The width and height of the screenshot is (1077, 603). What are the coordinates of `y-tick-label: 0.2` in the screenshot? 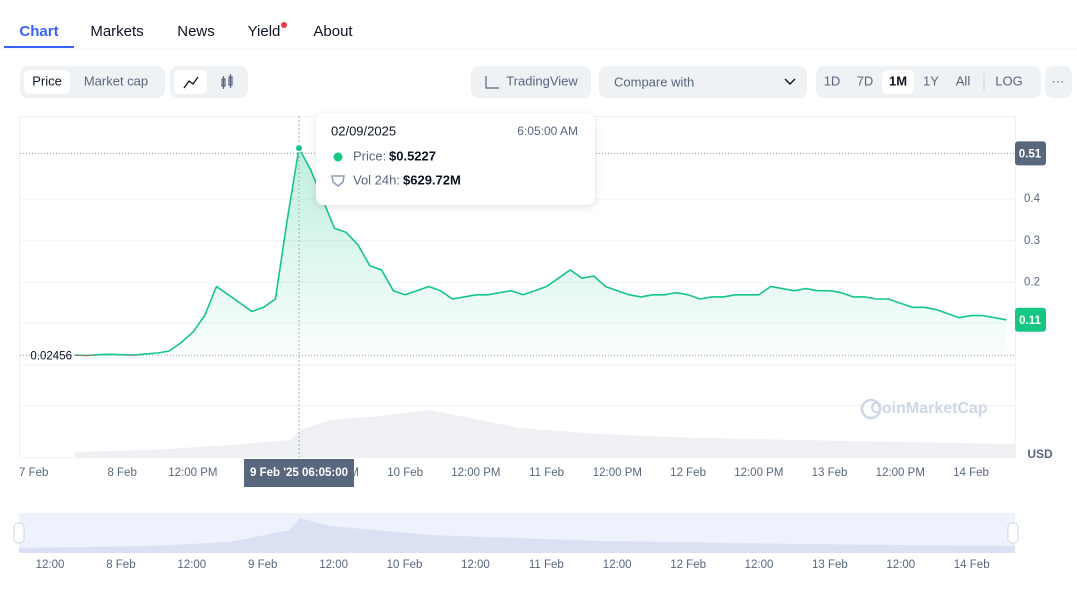 It's located at (1032, 282).